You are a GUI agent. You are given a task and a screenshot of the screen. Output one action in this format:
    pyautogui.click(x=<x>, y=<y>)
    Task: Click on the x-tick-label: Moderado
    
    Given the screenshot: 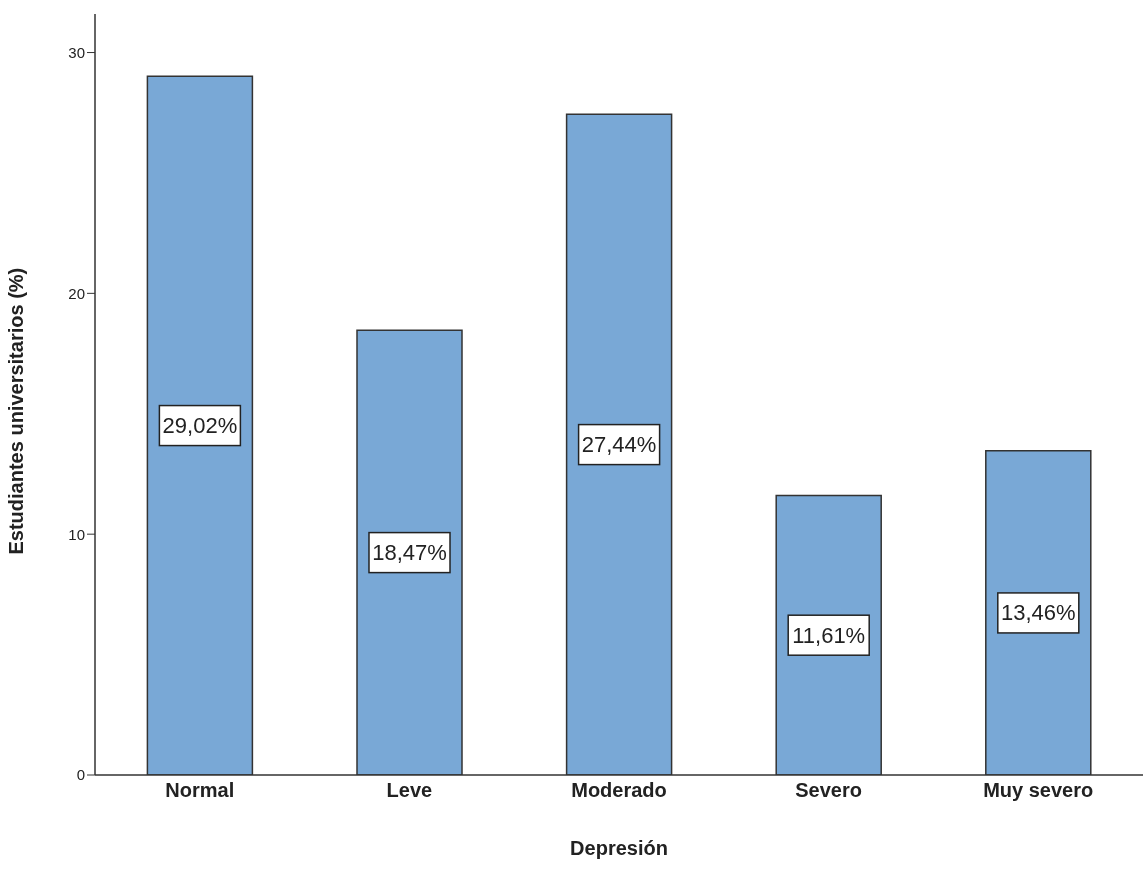 What is the action you would take?
    pyautogui.click(x=619, y=790)
    